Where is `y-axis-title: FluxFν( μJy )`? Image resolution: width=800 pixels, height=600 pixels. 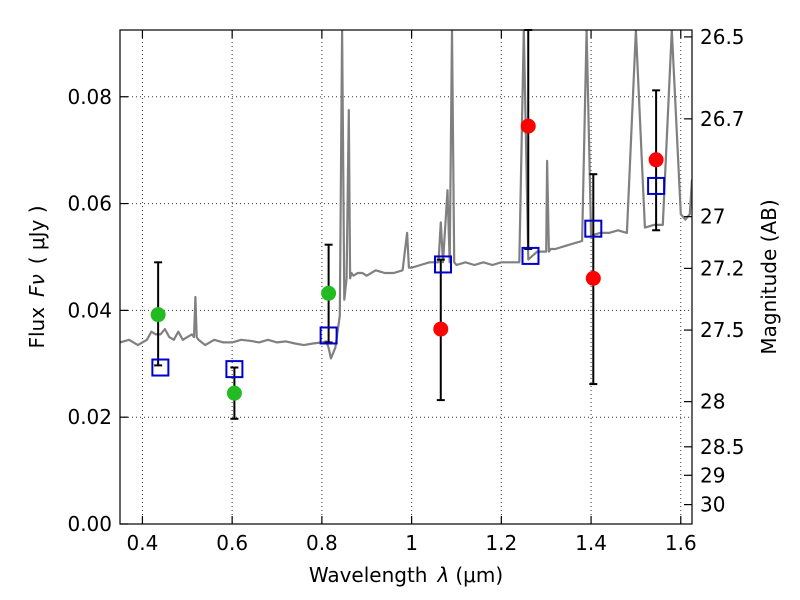
y-axis-title: FluxFν( μJy ) is located at coordinates (37, 276).